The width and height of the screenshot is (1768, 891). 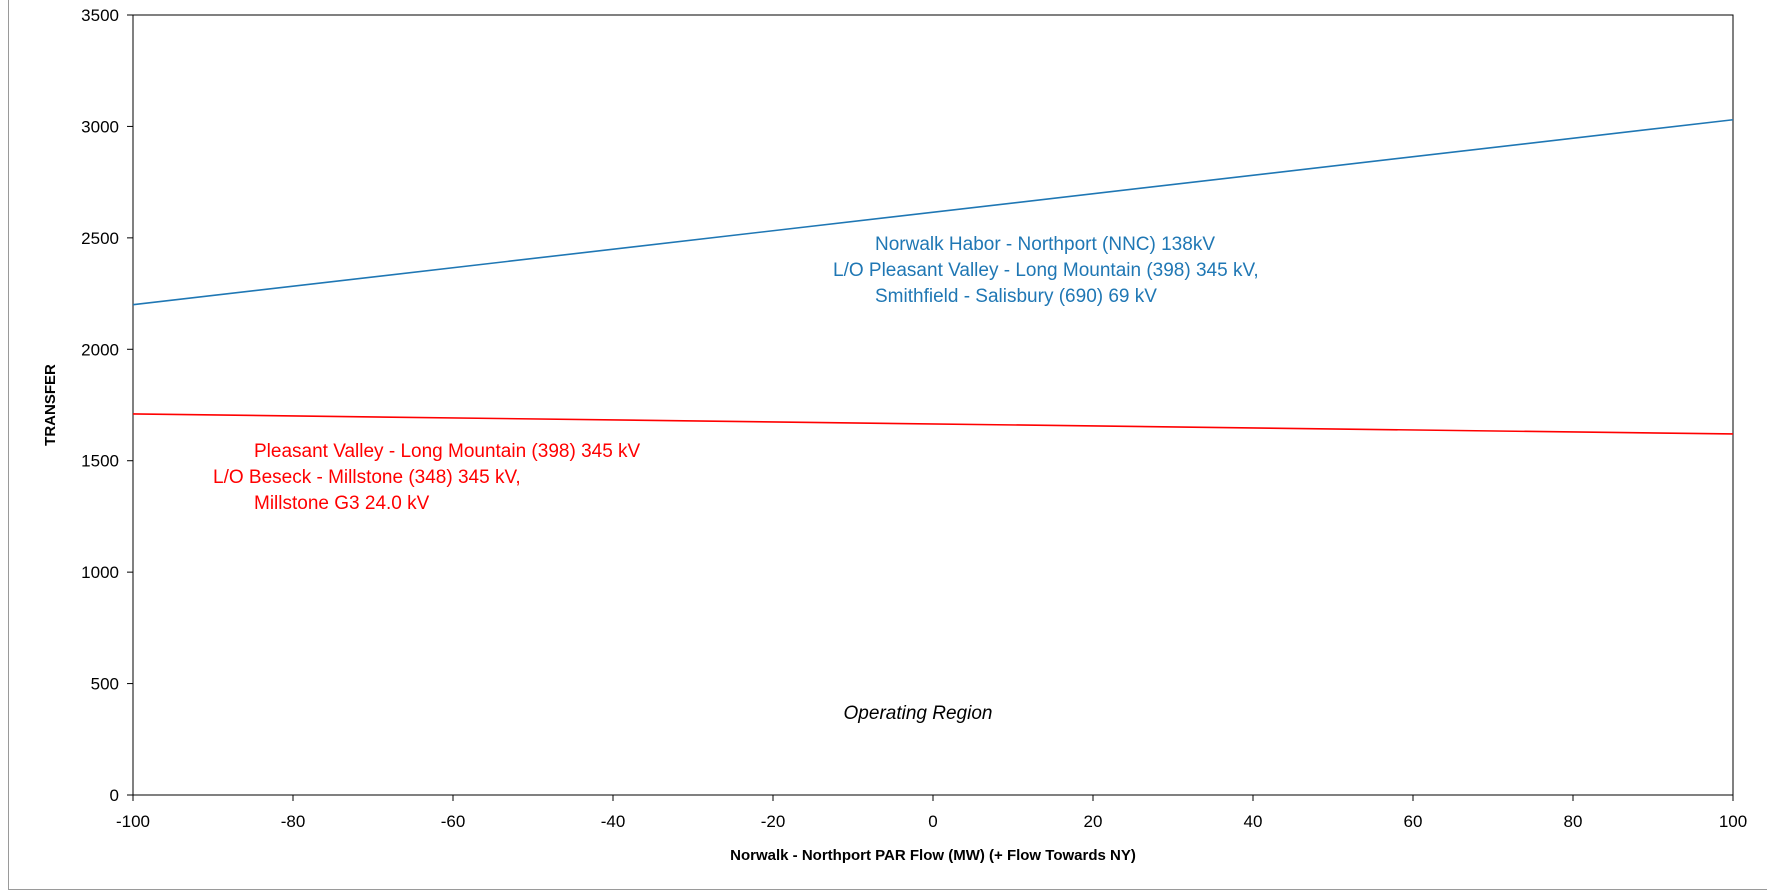 What do you see at coordinates (918, 713) in the screenshot?
I see `operating-region-annotation: Operating Region` at bounding box center [918, 713].